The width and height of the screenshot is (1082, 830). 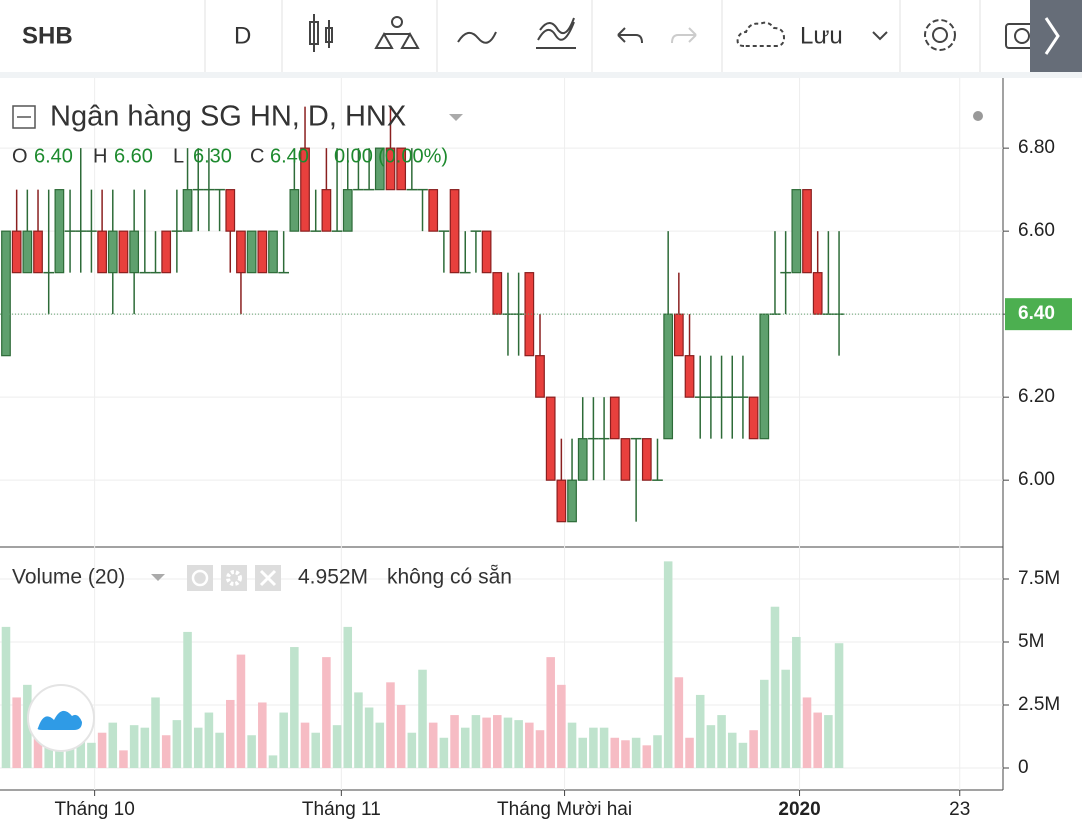 What do you see at coordinates (449, 577) in the screenshot?
I see `volume-note: không có sẵn` at bounding box center [449, 577].